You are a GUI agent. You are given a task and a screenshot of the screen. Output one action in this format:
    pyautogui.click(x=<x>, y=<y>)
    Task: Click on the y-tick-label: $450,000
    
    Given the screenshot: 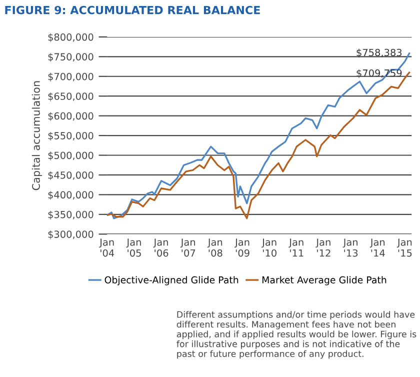 What is the action you would take?
    pyautogui.click(x=71, y=175)
    